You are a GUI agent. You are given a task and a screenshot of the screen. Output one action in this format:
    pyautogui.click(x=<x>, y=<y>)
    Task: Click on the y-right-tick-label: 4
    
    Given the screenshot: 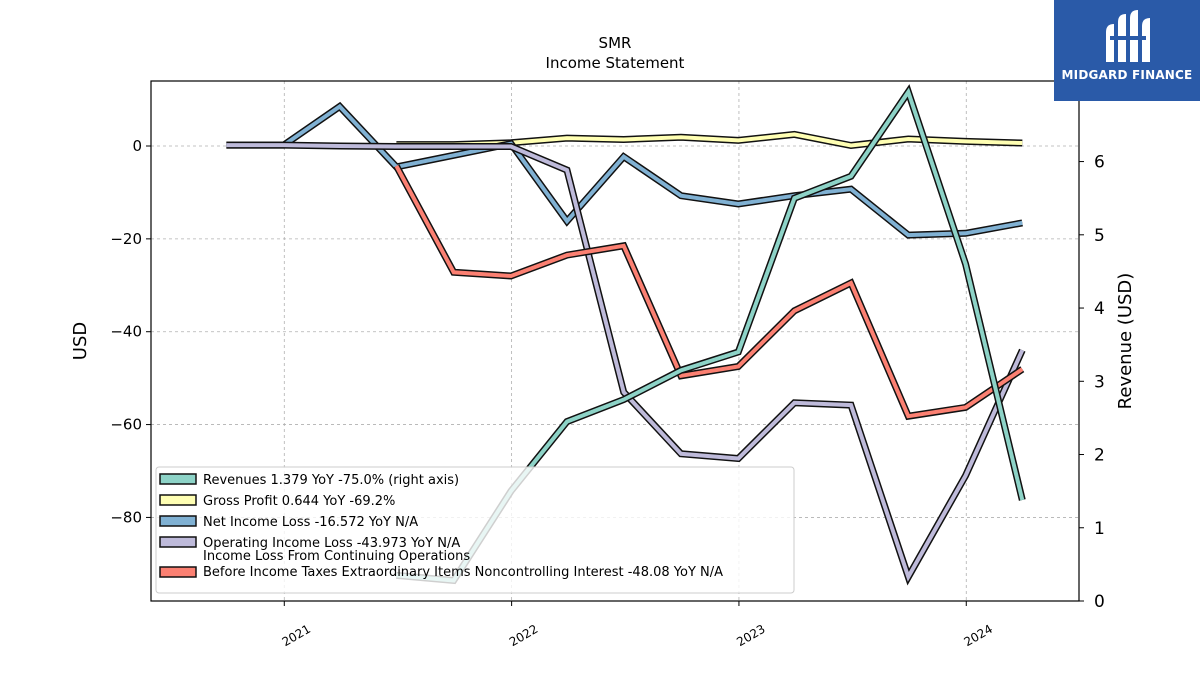 What is the action you would take?
    pyautogui.click(x=1099, y=309)
    